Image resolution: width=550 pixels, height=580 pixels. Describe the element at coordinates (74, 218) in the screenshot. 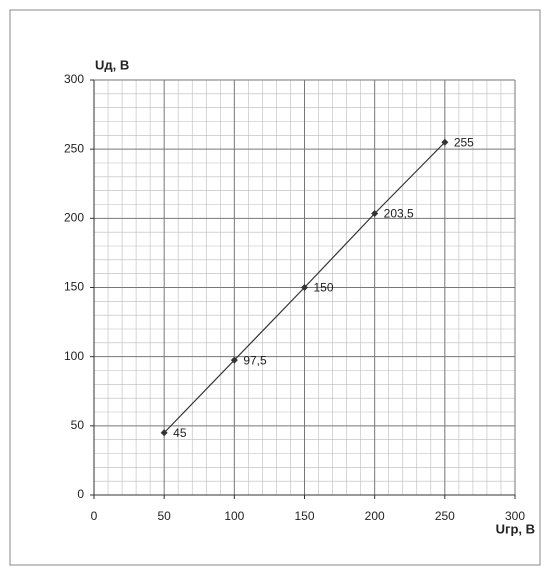

I see `y-tick-label: 200` at that location.